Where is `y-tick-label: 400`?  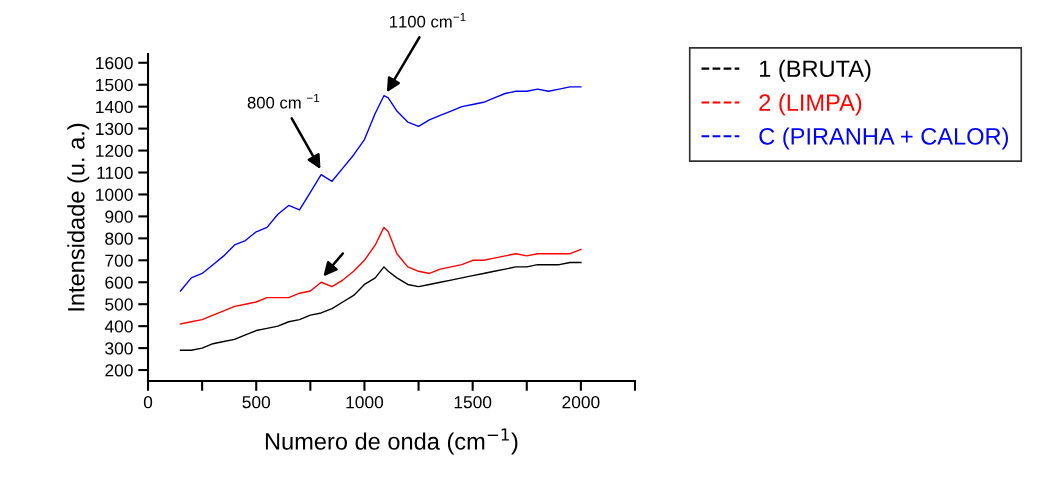 y-tick-label: 400 is located at coordinates (118, 326).